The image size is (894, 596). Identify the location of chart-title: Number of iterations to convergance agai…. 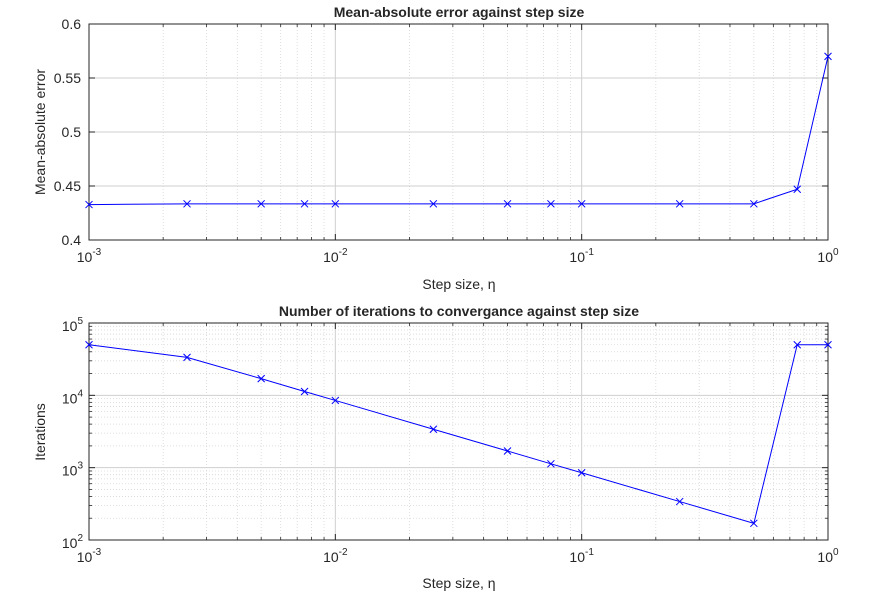
(459, 311).